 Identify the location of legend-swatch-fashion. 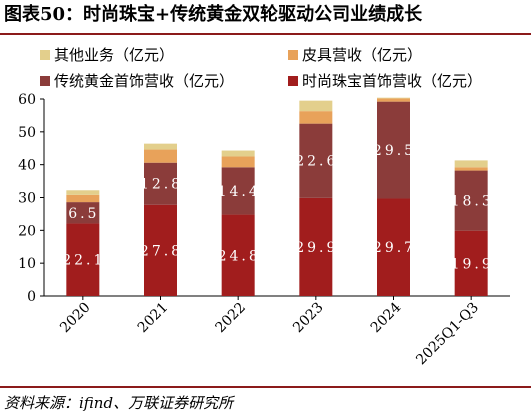
(293, 80).